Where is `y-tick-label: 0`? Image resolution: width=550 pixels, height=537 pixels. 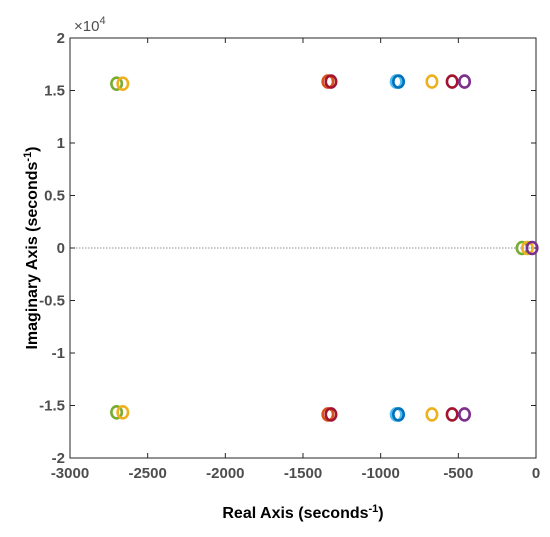 y-tick-label: 0 is located at coordinates (61, 248).